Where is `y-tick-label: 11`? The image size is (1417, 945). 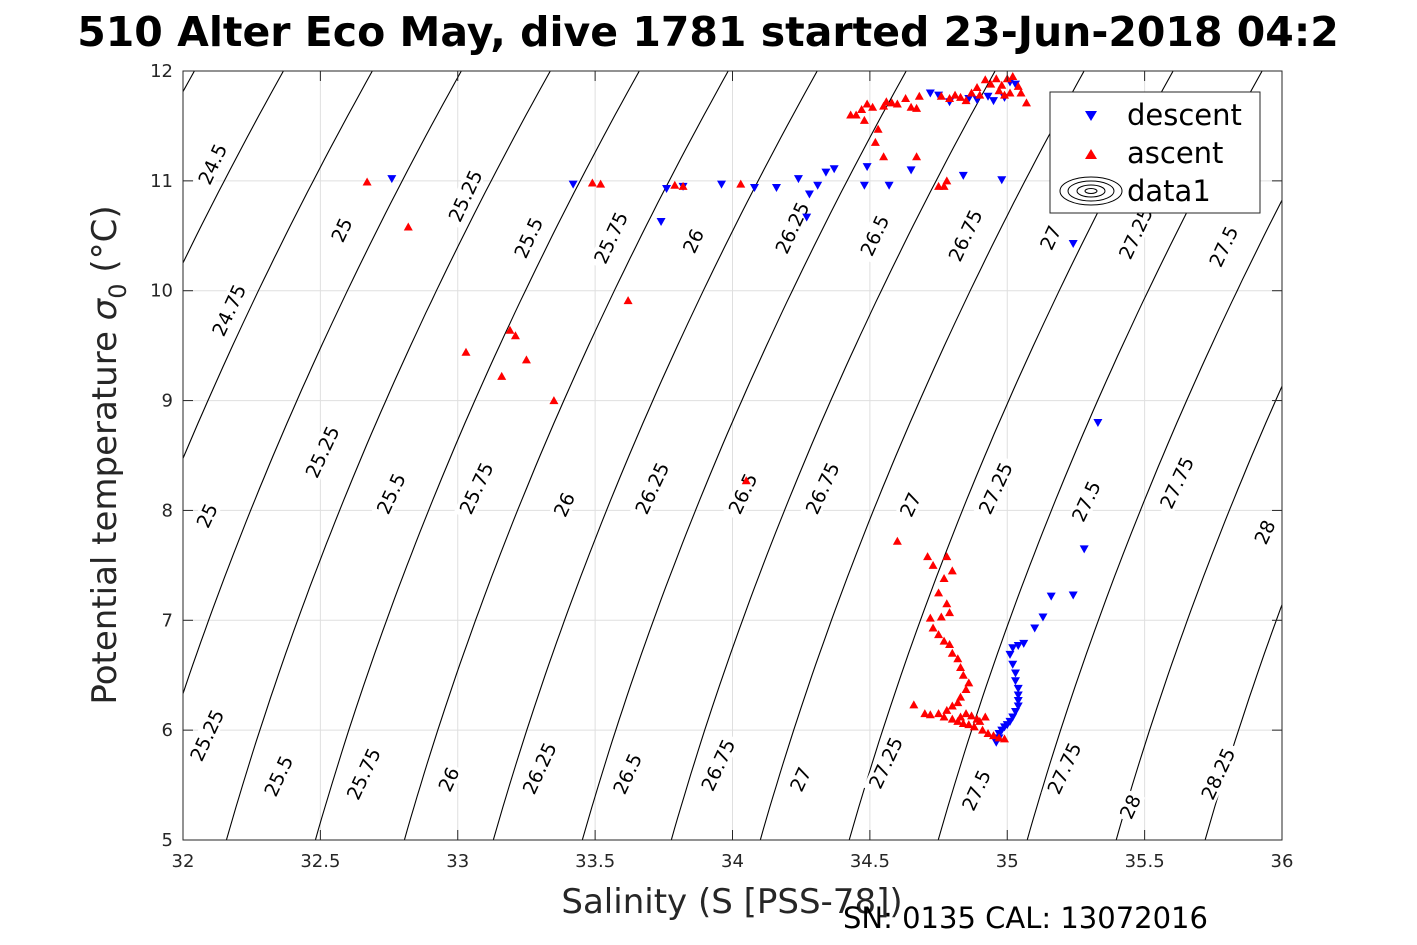
y-tick-label: 11 is located at coordinates (161, 181).